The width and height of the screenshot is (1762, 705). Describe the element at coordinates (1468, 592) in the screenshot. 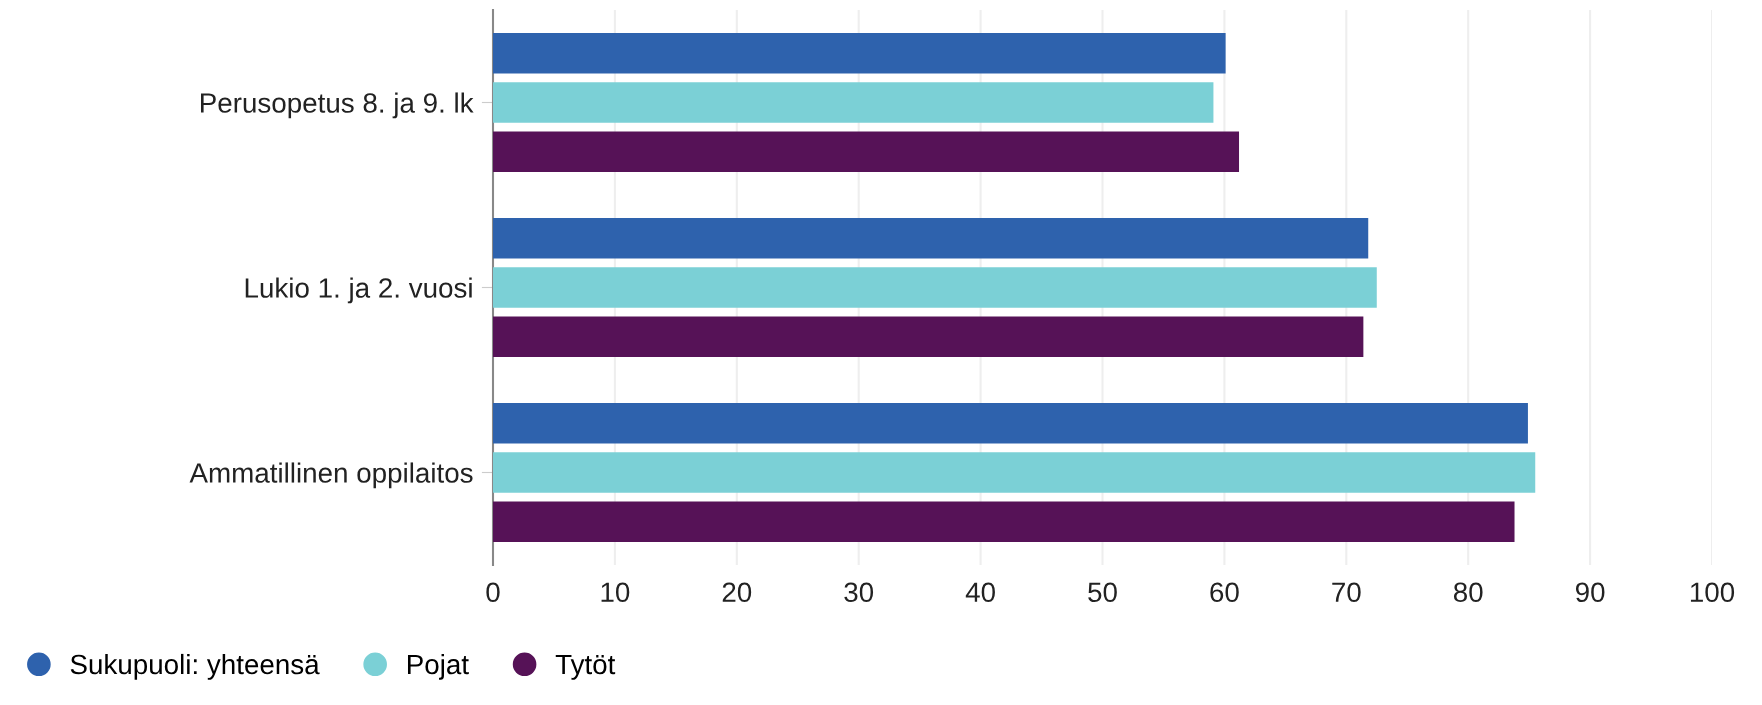

I see `x-tick-label: 80` at that location.